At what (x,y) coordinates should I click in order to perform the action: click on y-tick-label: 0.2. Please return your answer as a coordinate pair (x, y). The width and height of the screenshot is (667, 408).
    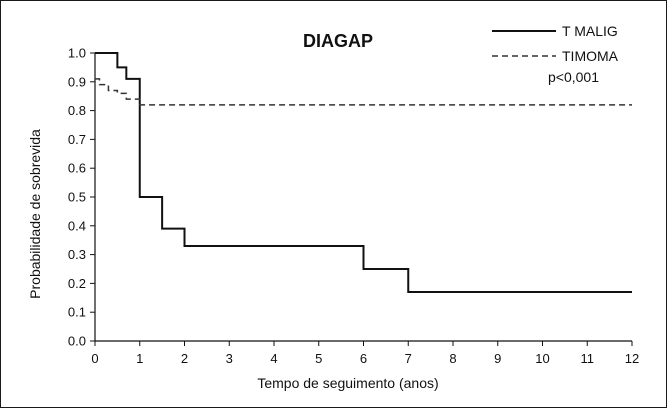
    Looking at the image, I should click on (77, 283).